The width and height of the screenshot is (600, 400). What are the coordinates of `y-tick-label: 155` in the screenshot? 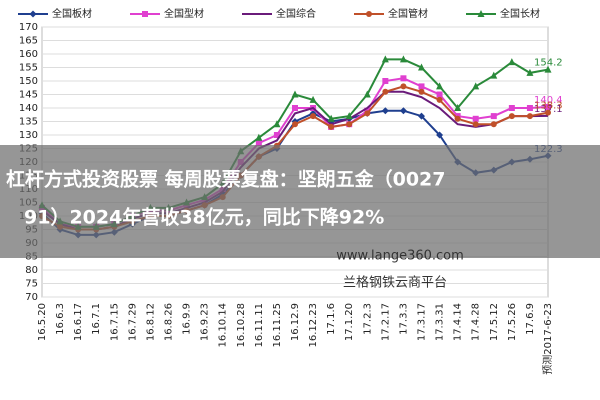 It's located at (28, 68).